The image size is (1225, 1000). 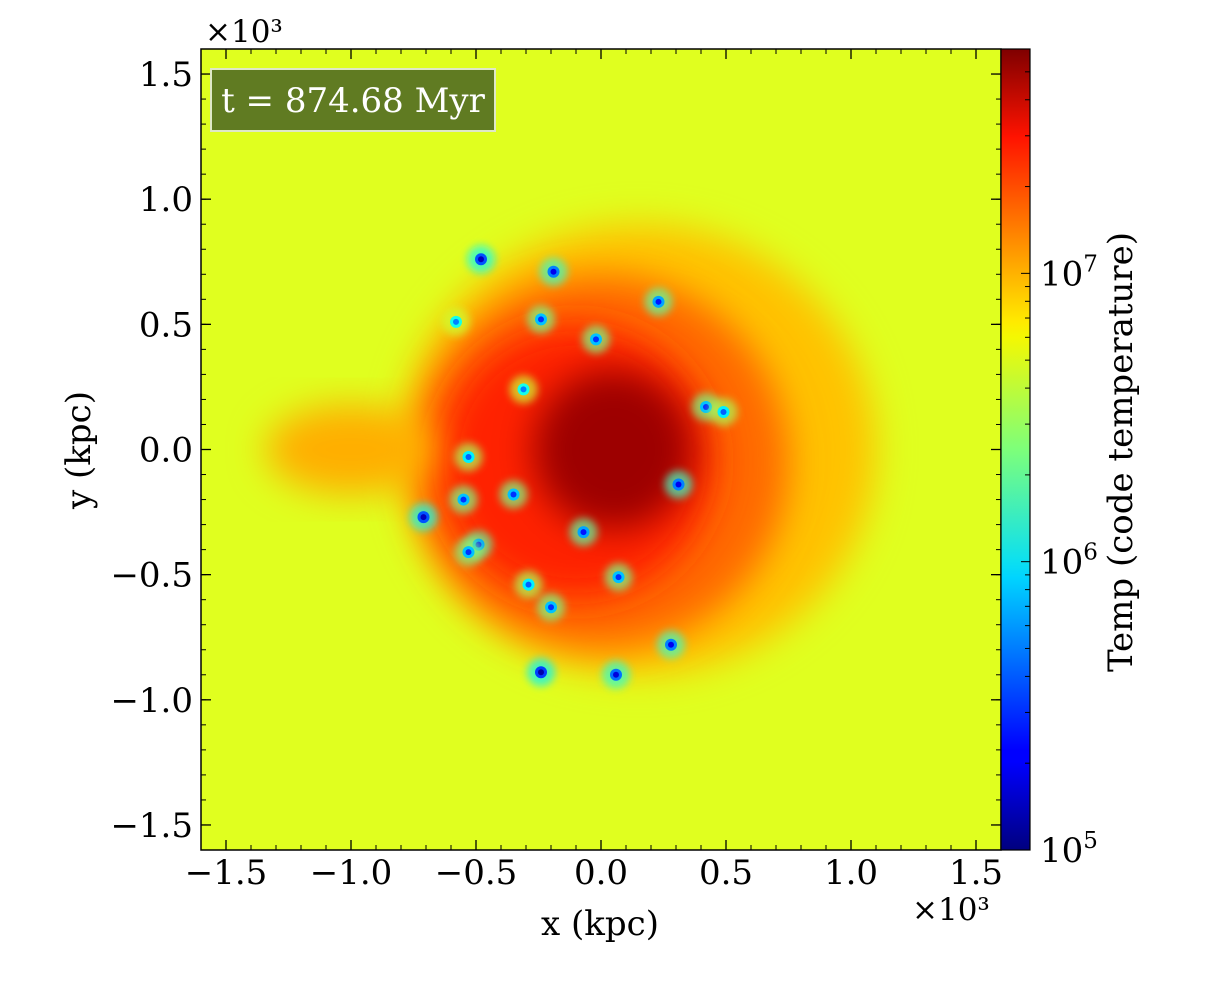 I want to click on y-tick-label: 0.0, so click(x=166, y=451).